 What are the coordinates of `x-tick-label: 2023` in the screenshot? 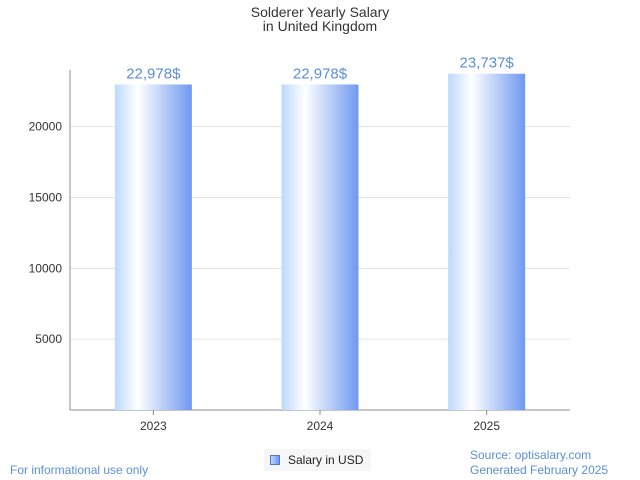 It's located at (153, 426).